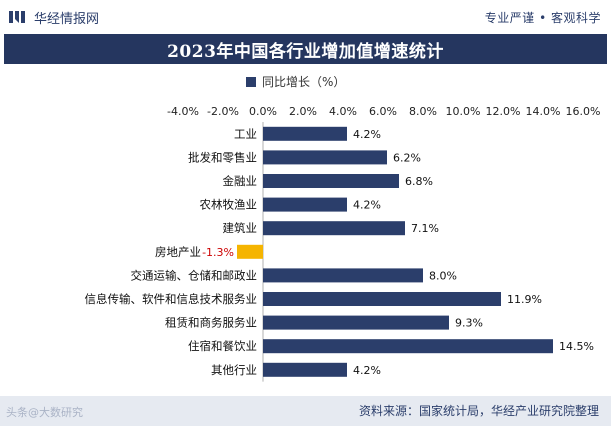  I want to click on header: 华经情报网 专业严谨 • 客观科学, so click(305, 17).